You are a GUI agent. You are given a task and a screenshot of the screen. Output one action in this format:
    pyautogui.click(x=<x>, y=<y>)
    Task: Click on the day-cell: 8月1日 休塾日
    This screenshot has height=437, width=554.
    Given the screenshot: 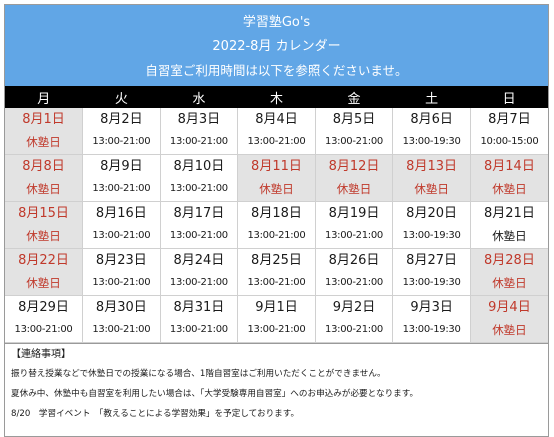 What is the action you would take?
    pyautogui.click(x=44, y=131)
    